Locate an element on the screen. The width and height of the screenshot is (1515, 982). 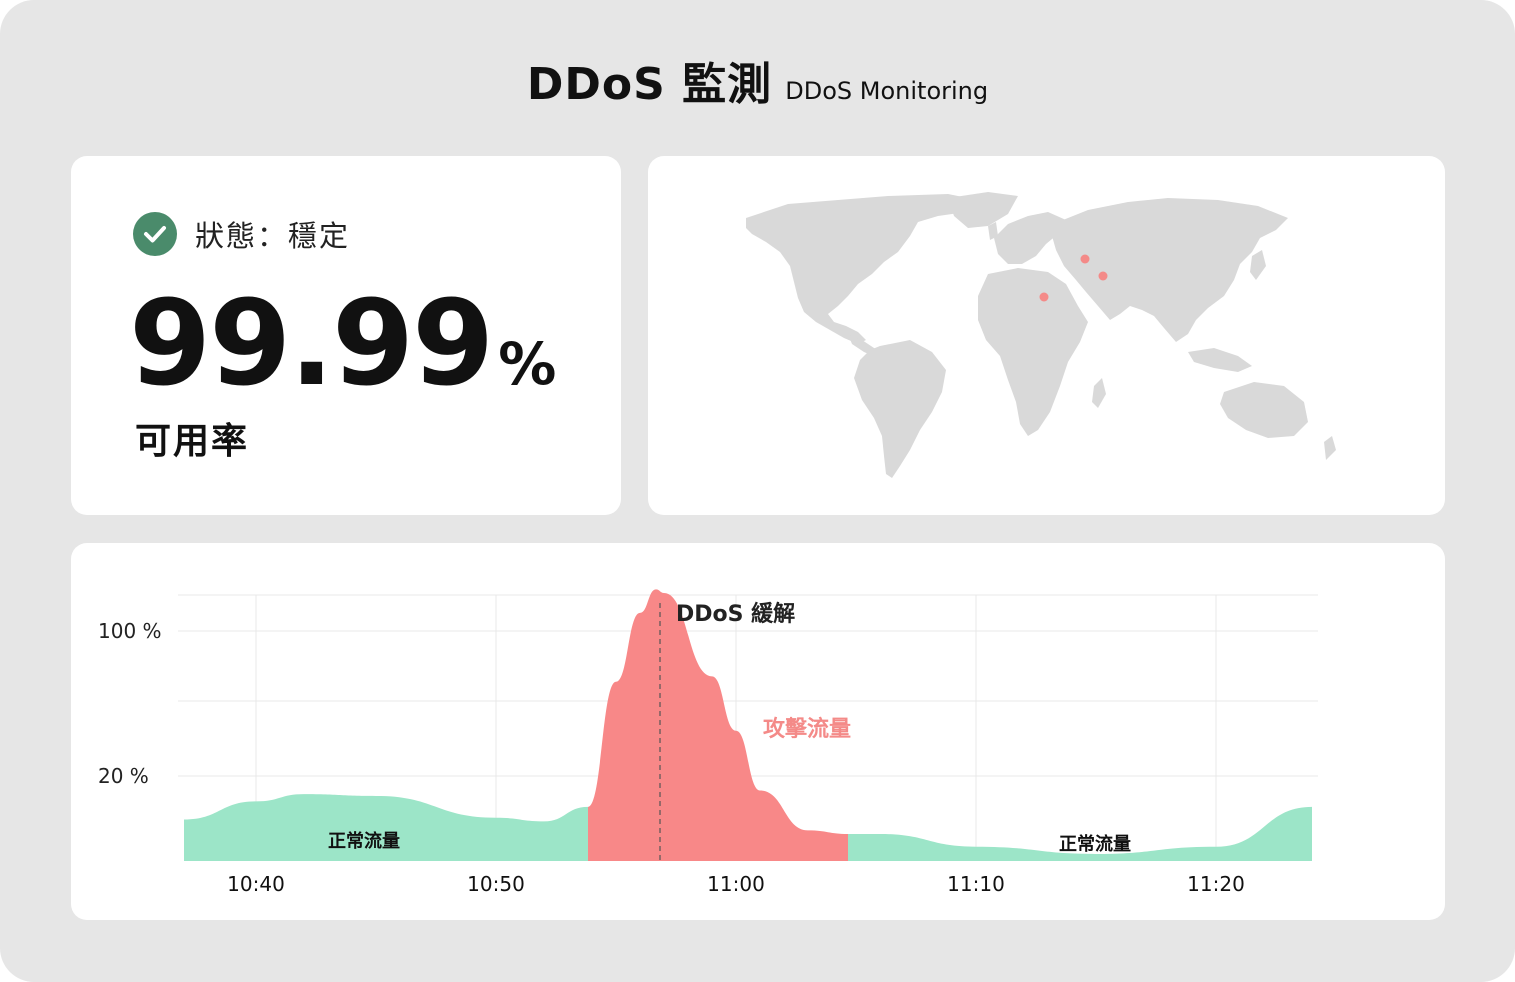
madagascar-landmass is located at coordinates (1099, 393).